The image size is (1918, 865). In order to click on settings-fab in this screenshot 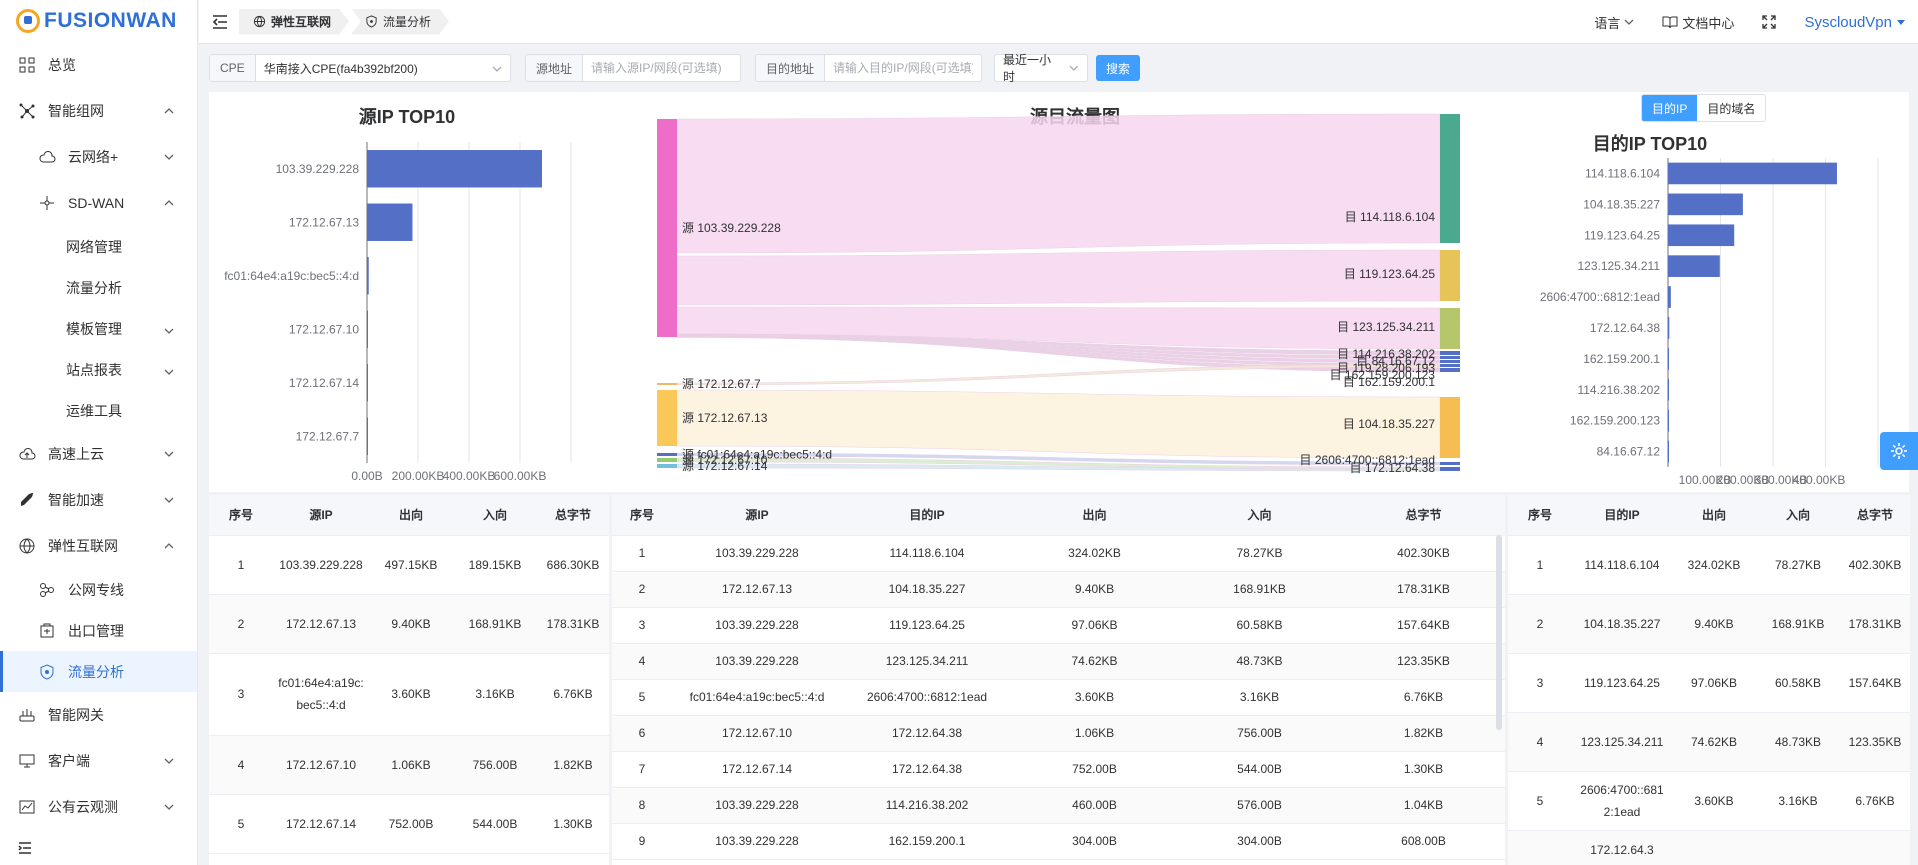, I will do `click(1899, 451)`.